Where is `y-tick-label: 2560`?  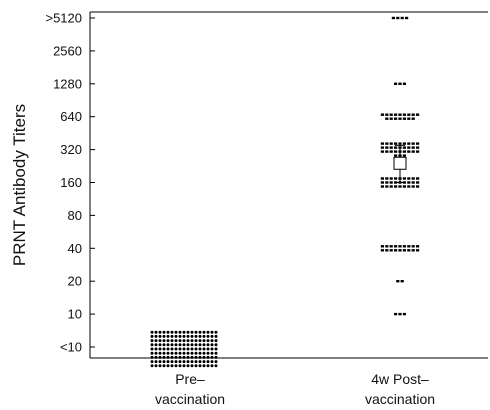 y-tick-label: 2560 is located at coordinates (67, 50).